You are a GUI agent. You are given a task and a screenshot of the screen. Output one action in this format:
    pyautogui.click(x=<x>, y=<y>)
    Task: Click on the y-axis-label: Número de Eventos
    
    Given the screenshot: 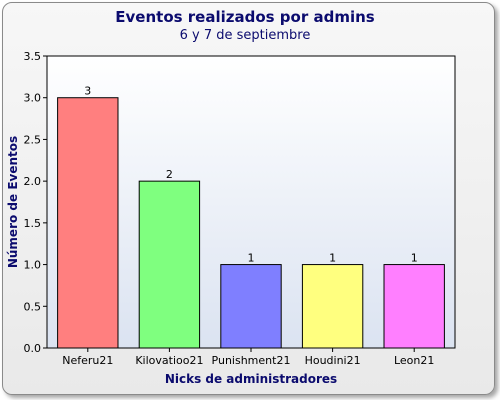 What is the action you would take?
    pyautogui.click(x=13, y=202)
    